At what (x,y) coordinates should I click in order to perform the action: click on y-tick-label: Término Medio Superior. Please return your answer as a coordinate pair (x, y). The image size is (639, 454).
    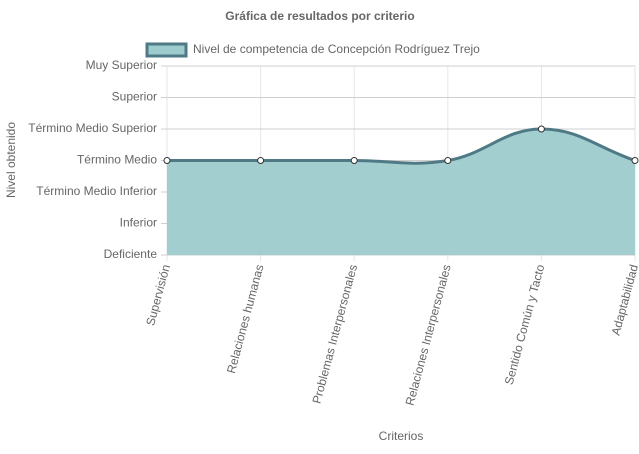
    Looking at the image, I should click on (92, 128).